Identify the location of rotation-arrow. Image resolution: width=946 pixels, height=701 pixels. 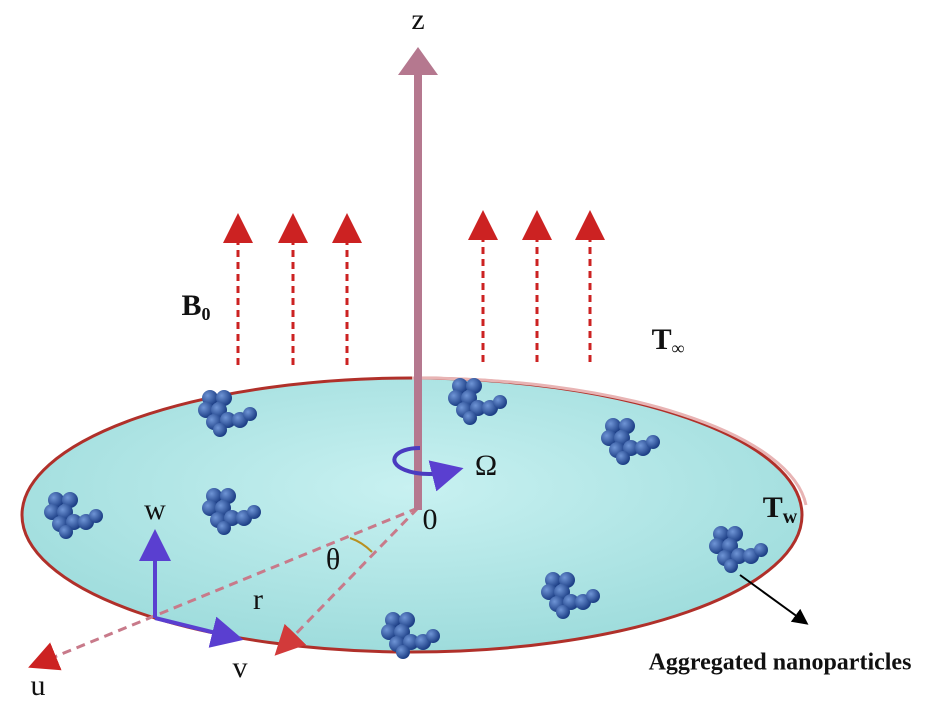
(428, 469).